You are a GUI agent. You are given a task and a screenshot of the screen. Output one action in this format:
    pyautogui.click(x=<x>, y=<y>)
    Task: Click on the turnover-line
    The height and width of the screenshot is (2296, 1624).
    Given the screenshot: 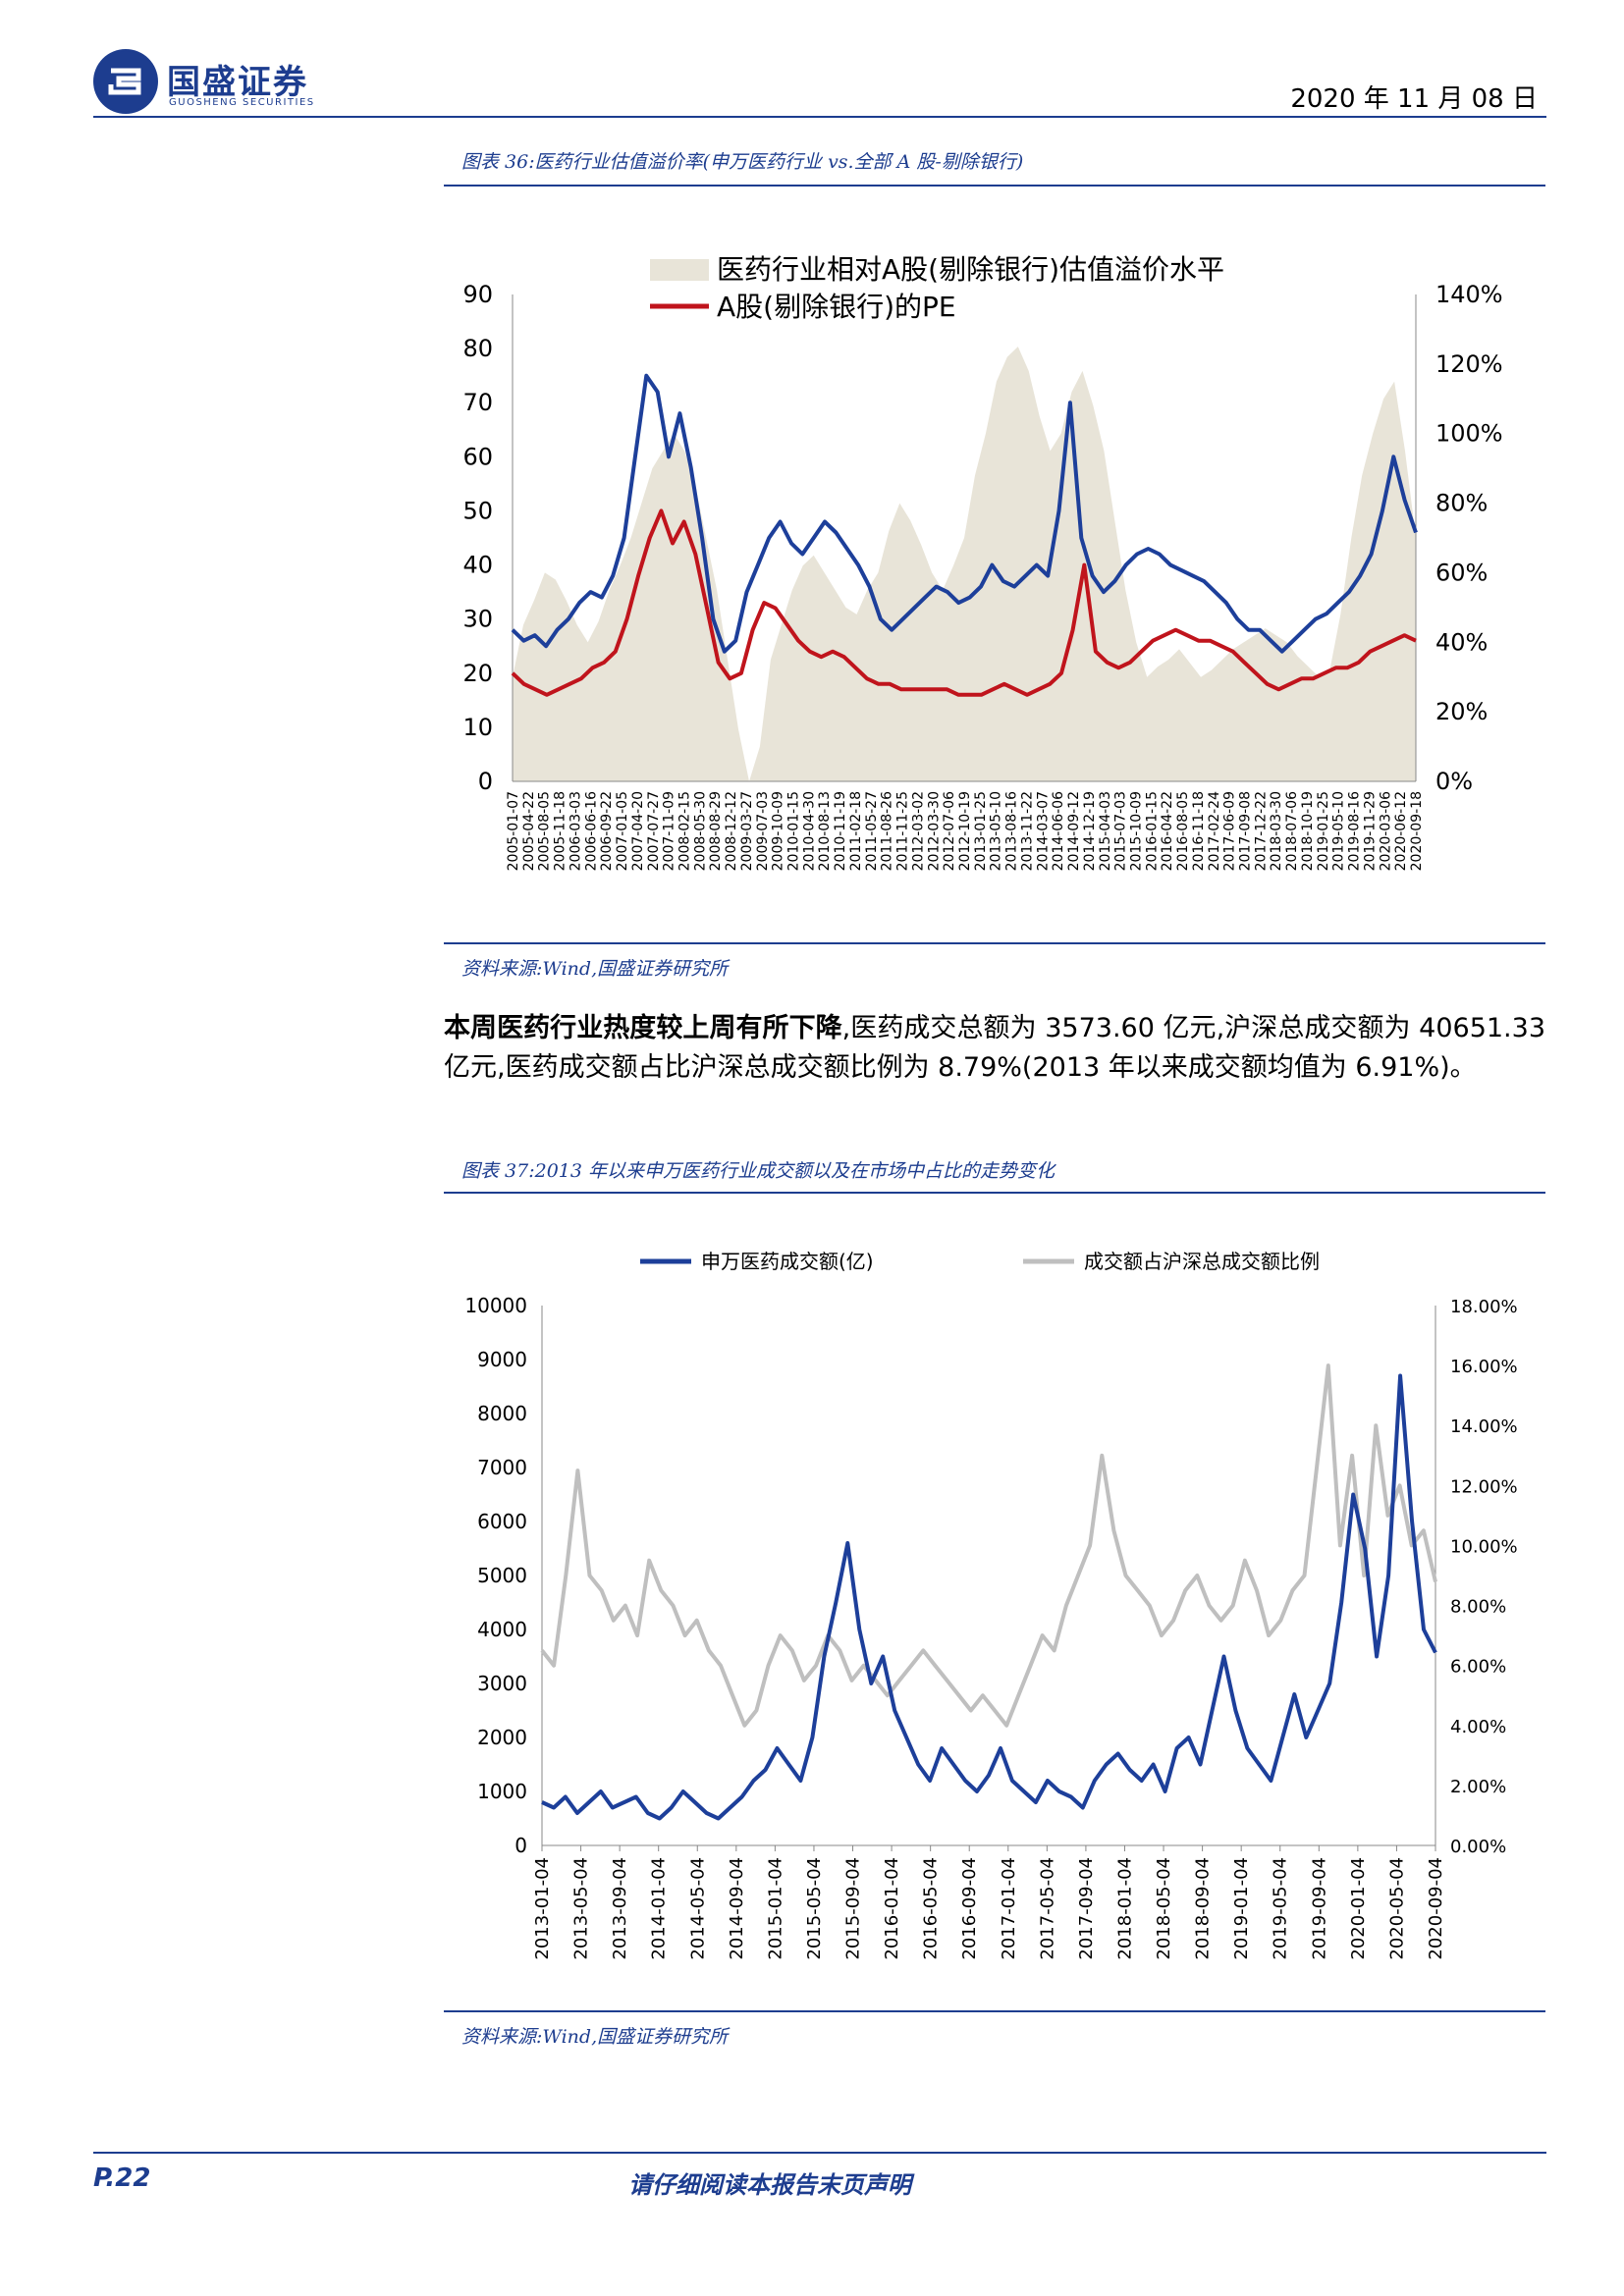 What is the action you would take?
    pyautogui.click(x=989, y=1597)
    